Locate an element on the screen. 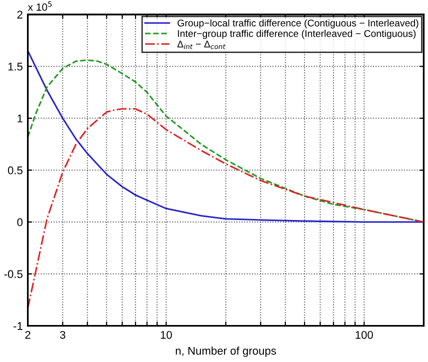 Image resolution: width=428 pixels, height=362 pixels. x-tick-label: 100 is located at coordinates (364, 334).